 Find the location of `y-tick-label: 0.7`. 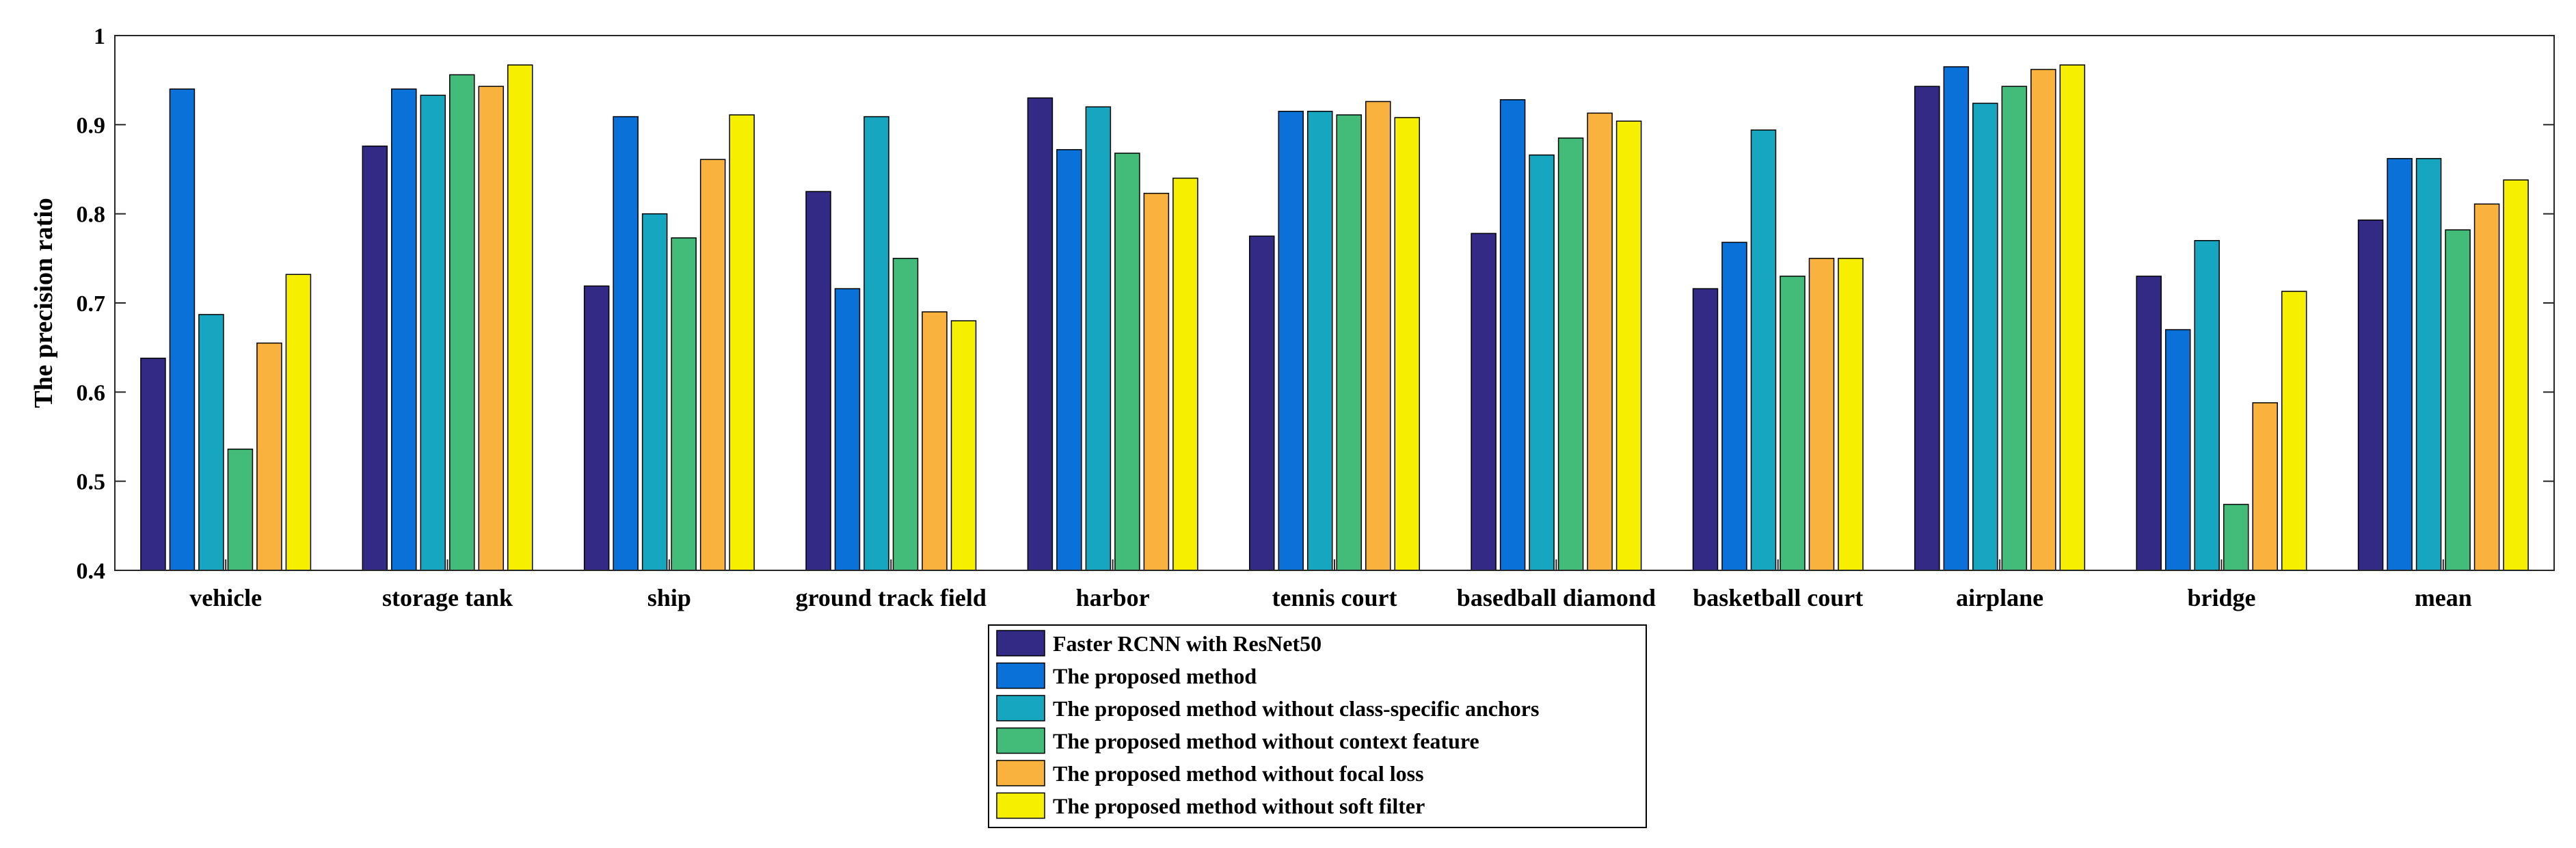

y-tick-label: 0.7 is located at coordinates (91, 304).